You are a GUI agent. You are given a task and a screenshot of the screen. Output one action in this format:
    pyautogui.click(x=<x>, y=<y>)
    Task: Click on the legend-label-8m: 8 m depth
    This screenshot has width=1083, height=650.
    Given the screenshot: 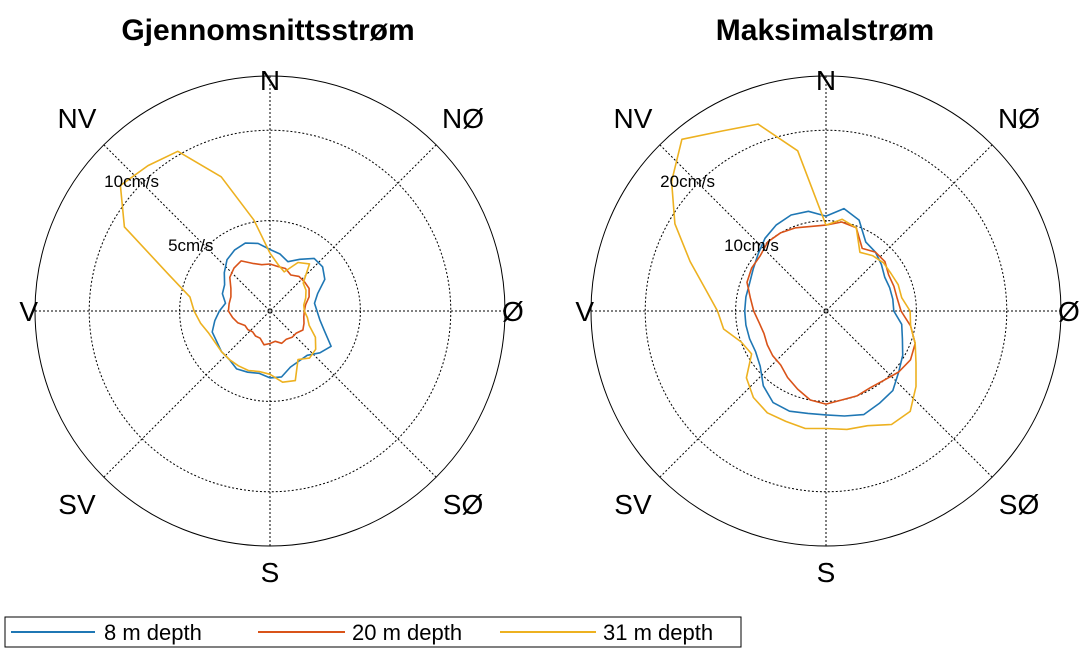 What is the action you would take?
    pyautogui.click(x=153, y=632)
    